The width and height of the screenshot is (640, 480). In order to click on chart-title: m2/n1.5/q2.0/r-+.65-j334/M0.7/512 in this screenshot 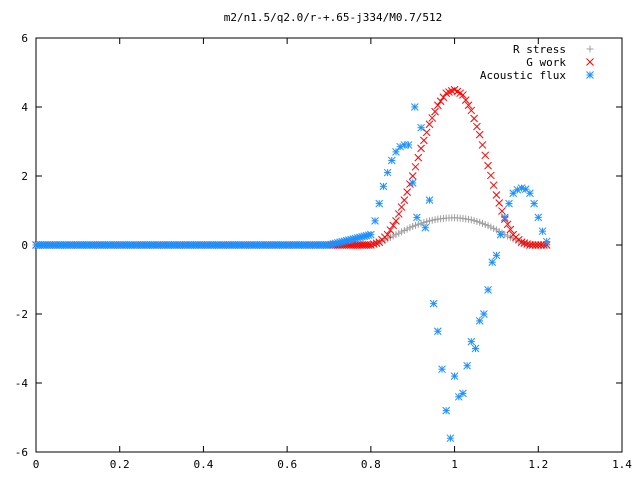, I will do `click(333, 17)`.